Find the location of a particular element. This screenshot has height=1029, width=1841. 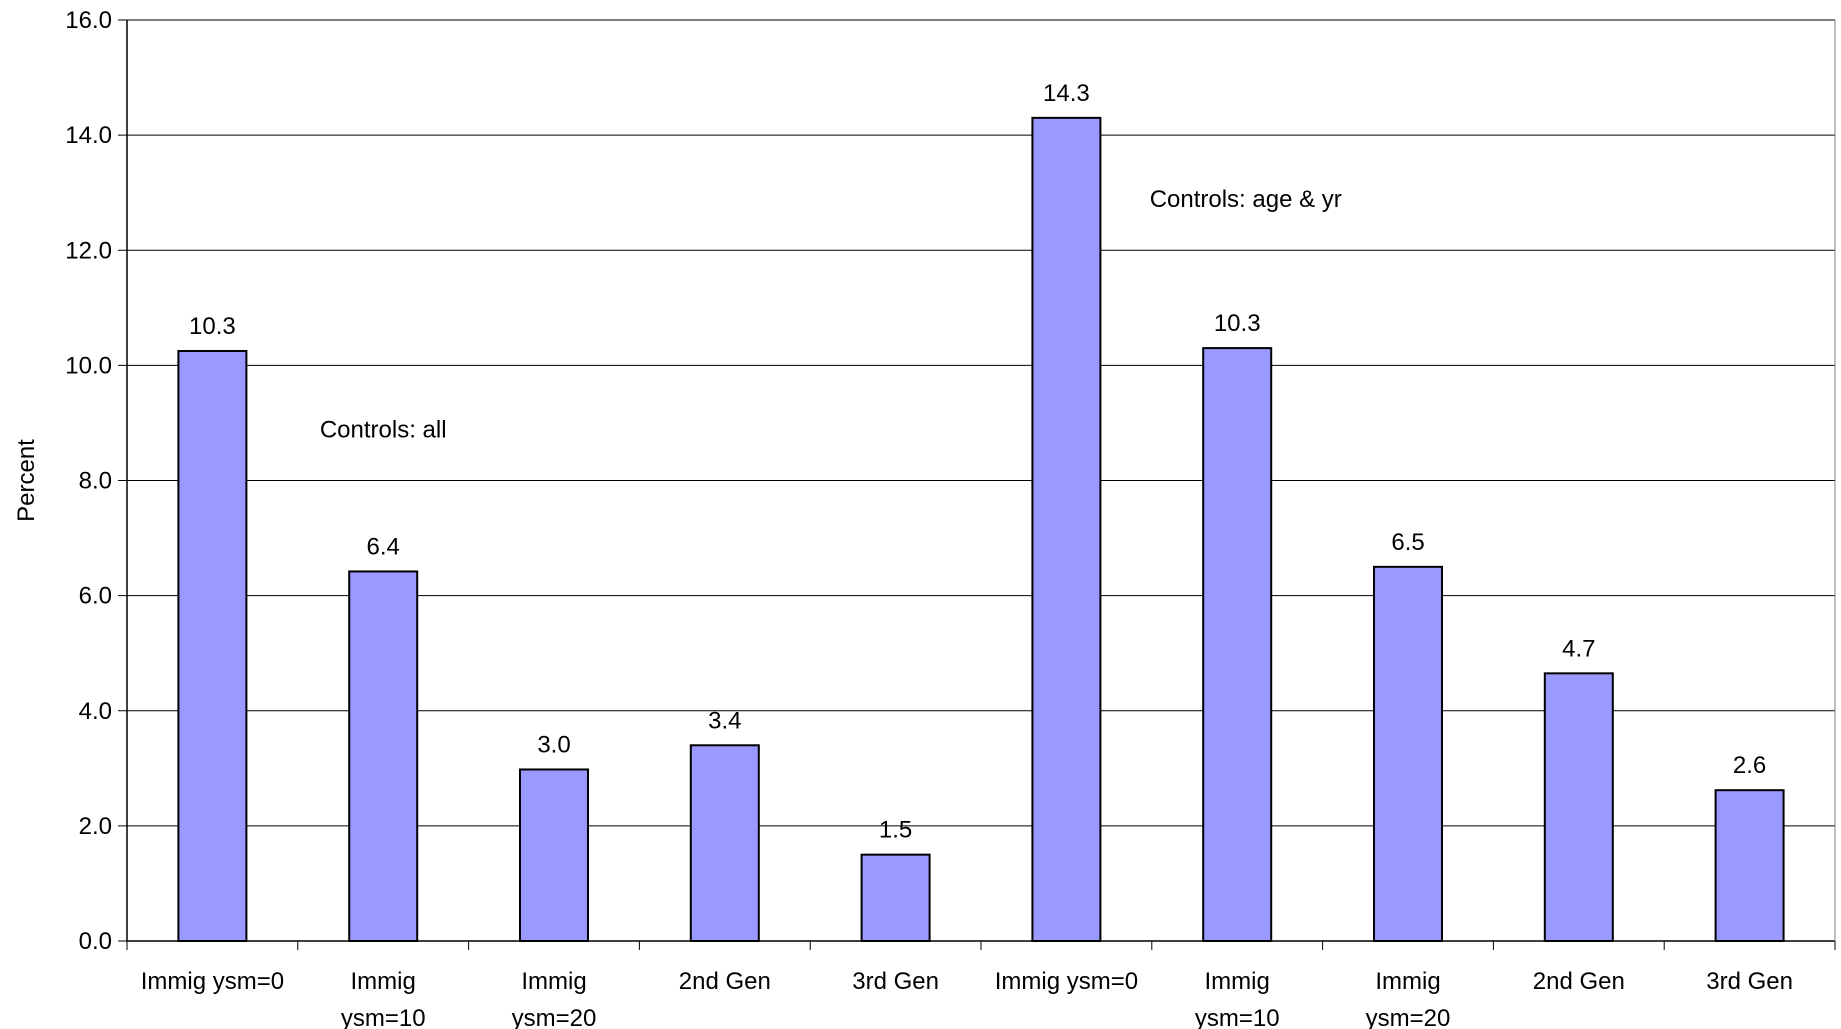

data-label: 2.6 is located at coordinates (1749, 765).